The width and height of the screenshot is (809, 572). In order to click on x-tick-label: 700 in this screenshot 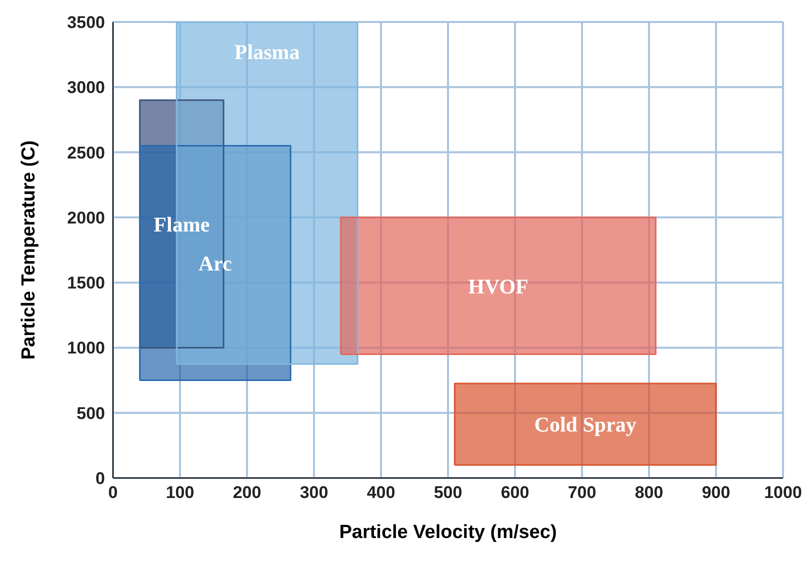, I will do `click(582, 492)`.